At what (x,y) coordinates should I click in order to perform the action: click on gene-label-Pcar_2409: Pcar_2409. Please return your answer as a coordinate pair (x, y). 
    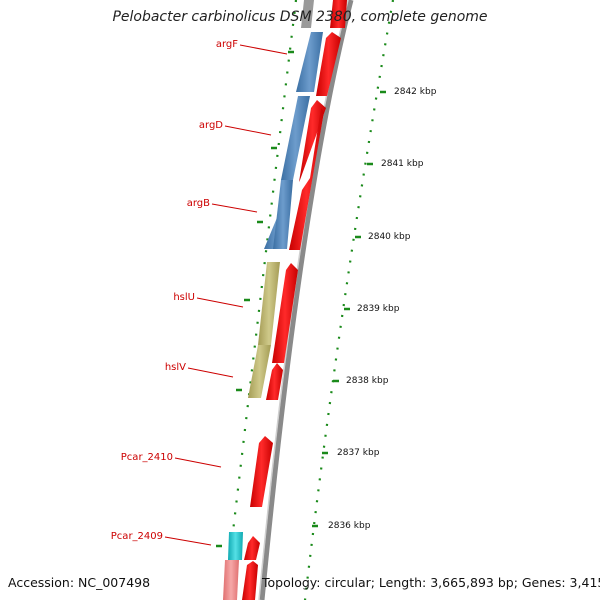
    Looking at the image, I should click on (136, 536).